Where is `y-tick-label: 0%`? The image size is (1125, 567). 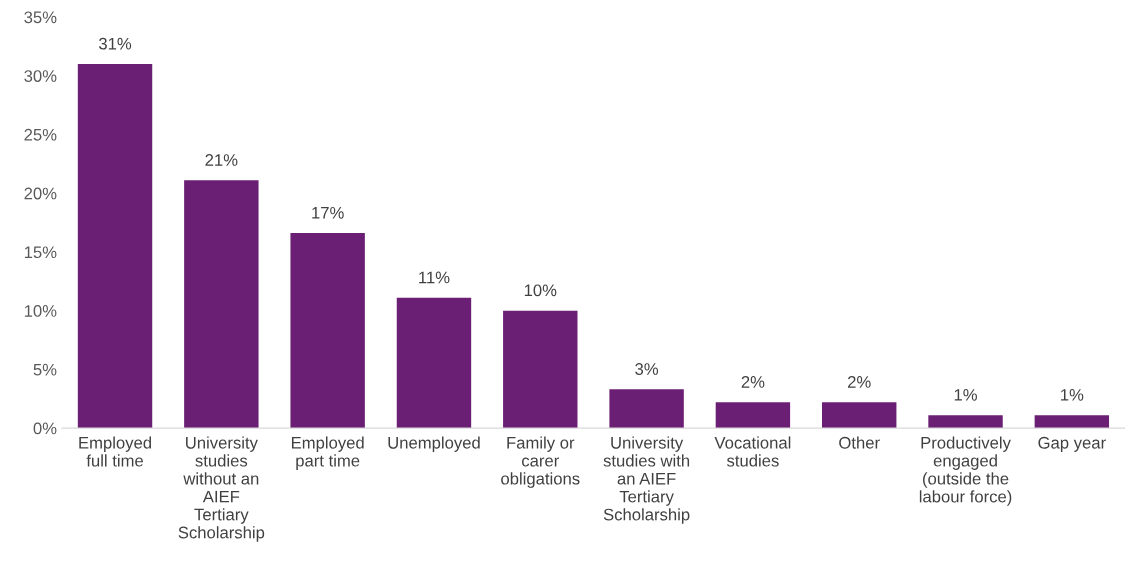
y-tick-label: 0% is located at coordinates (45, 428).